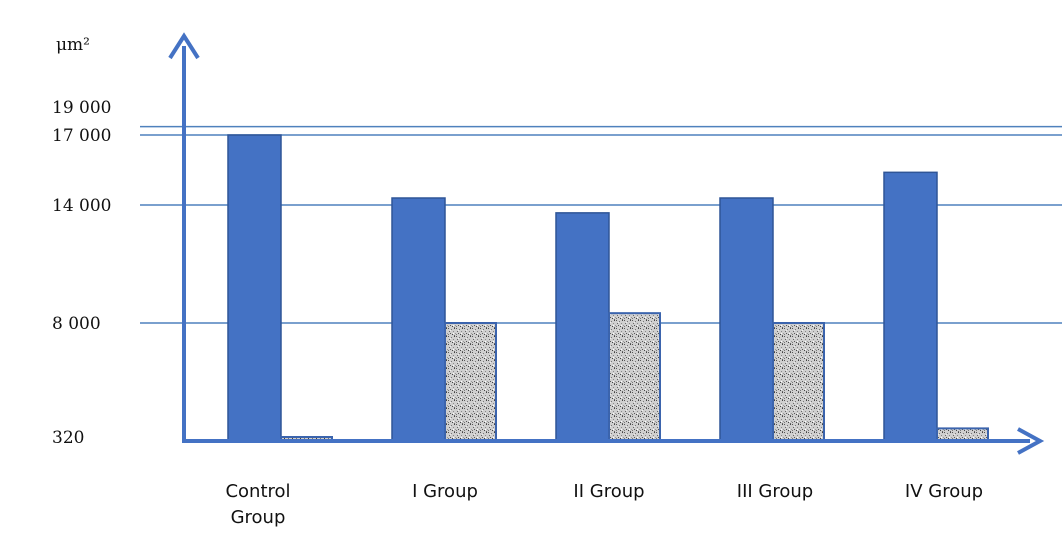 Image resolution: width=1062 pixels, height=534 pixels. I want to click on x-axis-arrow-icon, so click(1031, 441).